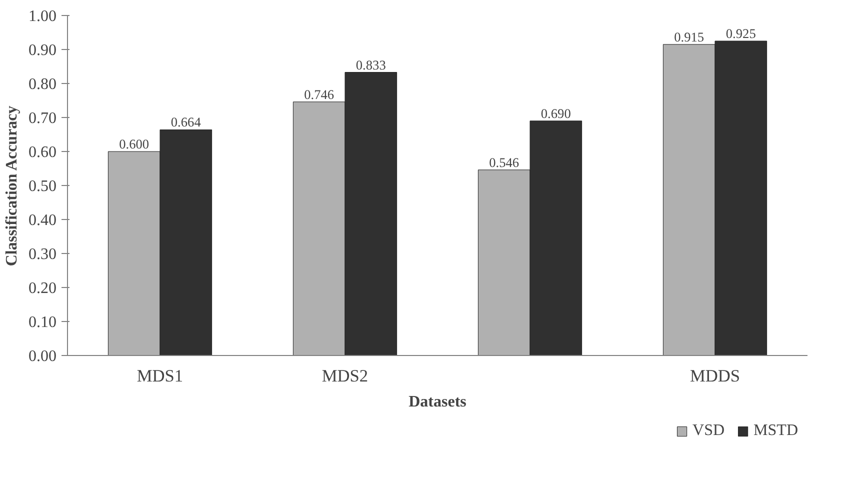 The height and width of the screenshot is (497, 863). Describe the element at coordinates (42, 288) in the screenshot. I see `y-tick-label: 0.20` at that location.